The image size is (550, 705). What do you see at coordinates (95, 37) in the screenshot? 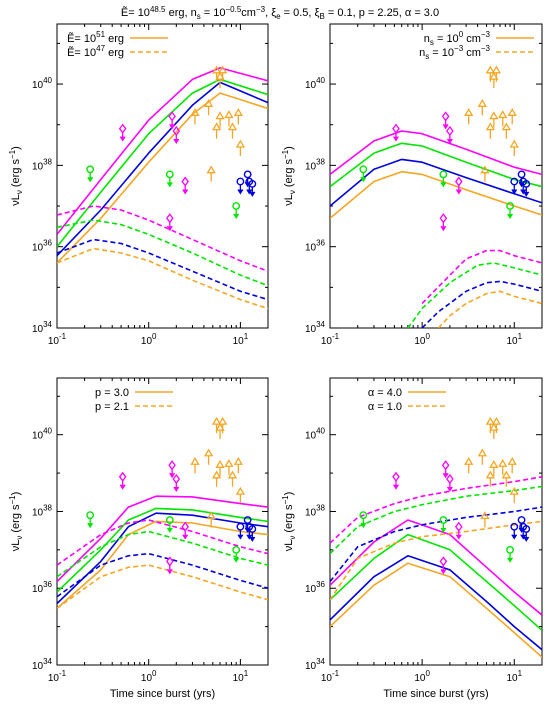
I see `legend-label: Ẽ= 1051 erg` at bounding box center [95, 37].